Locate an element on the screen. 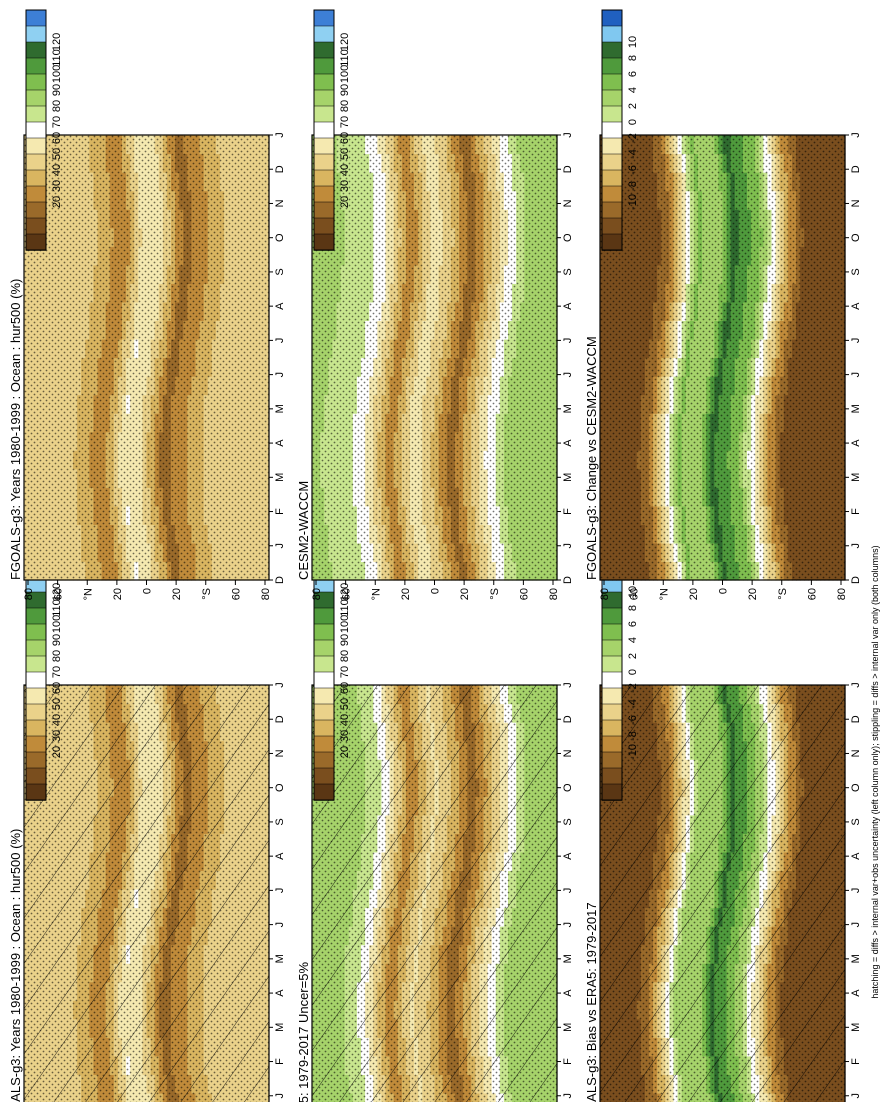 The height and width of the screenshot is (1107, 891). lat-tick-label: °S is located at coordinates (207, 594).